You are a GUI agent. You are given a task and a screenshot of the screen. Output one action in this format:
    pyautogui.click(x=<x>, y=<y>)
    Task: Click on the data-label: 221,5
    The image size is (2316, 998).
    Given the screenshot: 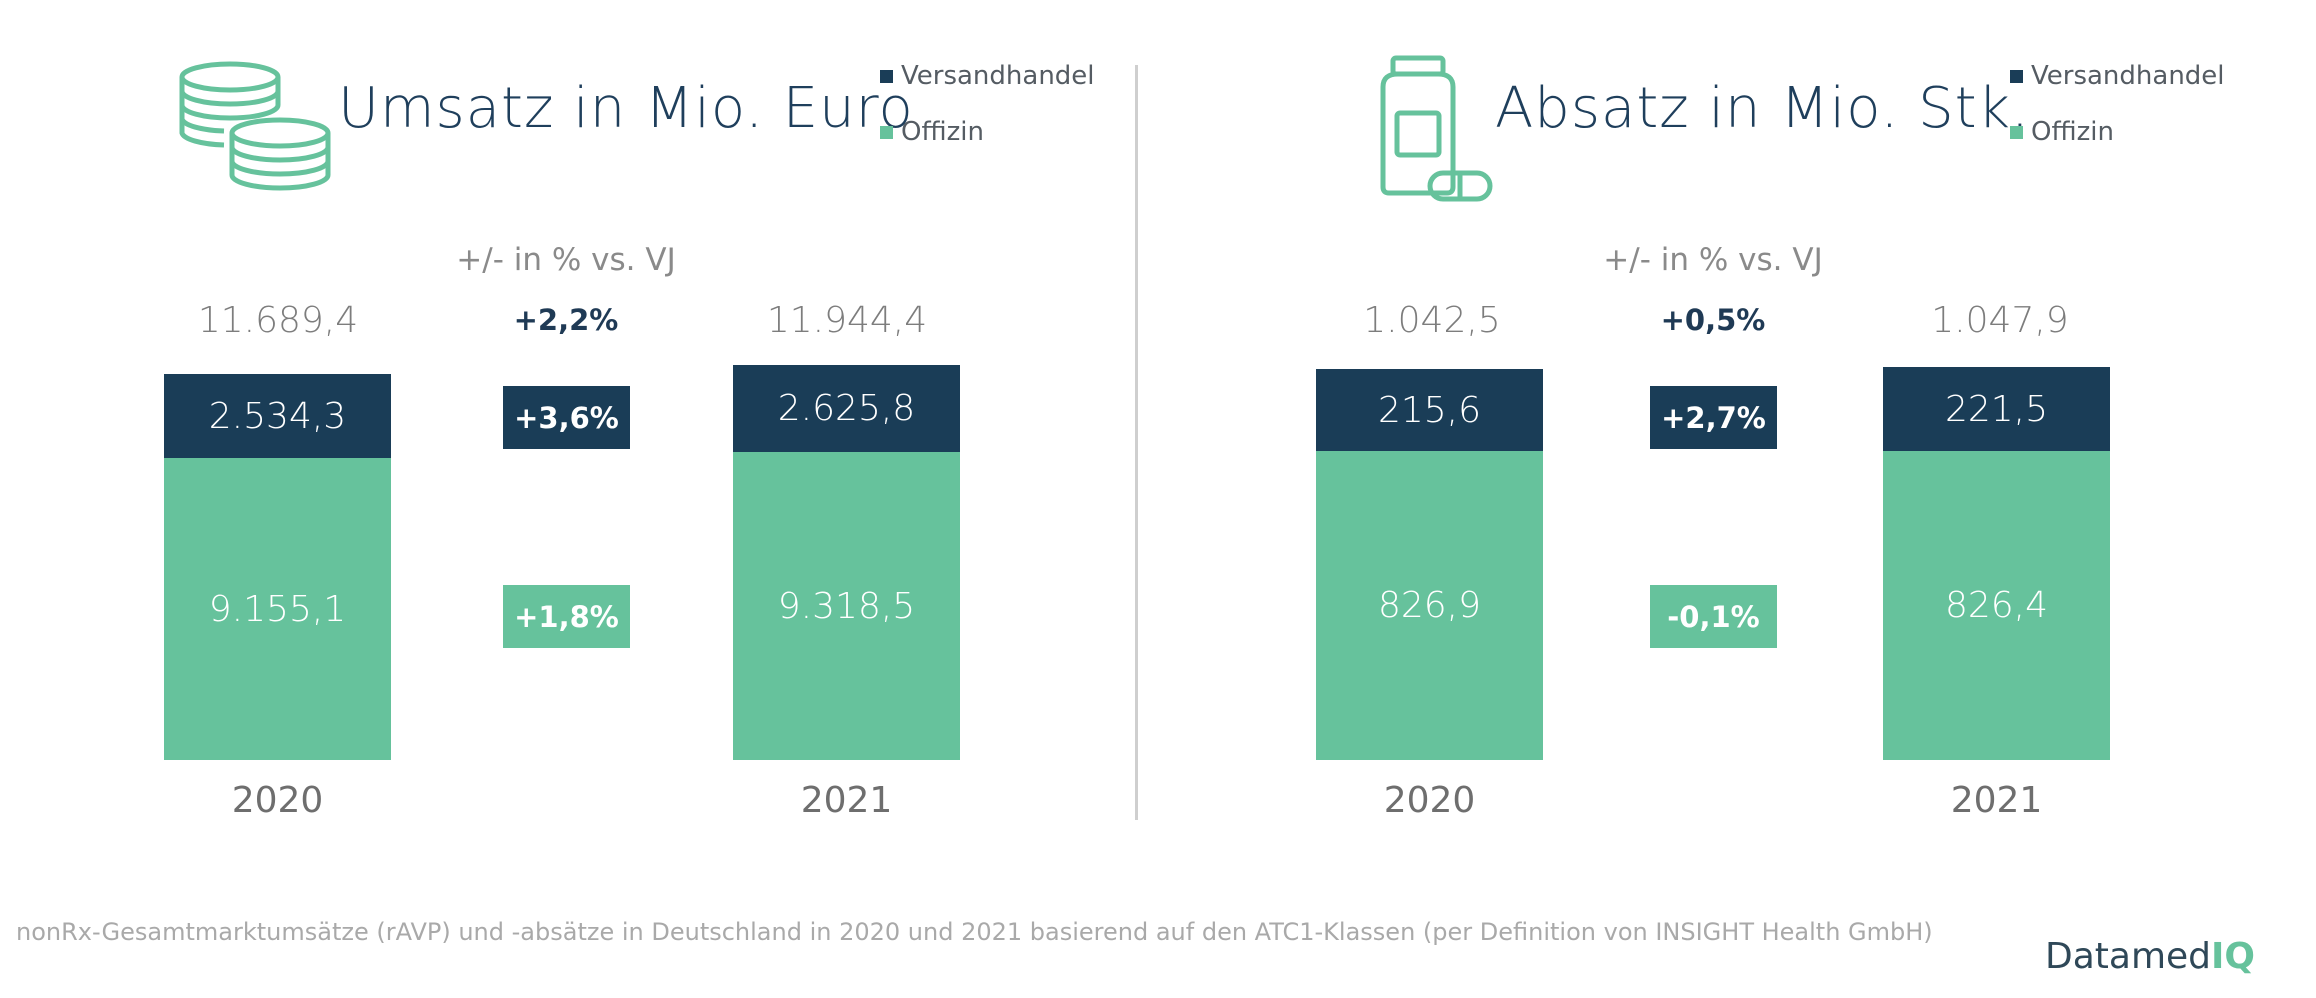 What is the action you would take?
    pyautogui.click(x=1996, y=409)
    